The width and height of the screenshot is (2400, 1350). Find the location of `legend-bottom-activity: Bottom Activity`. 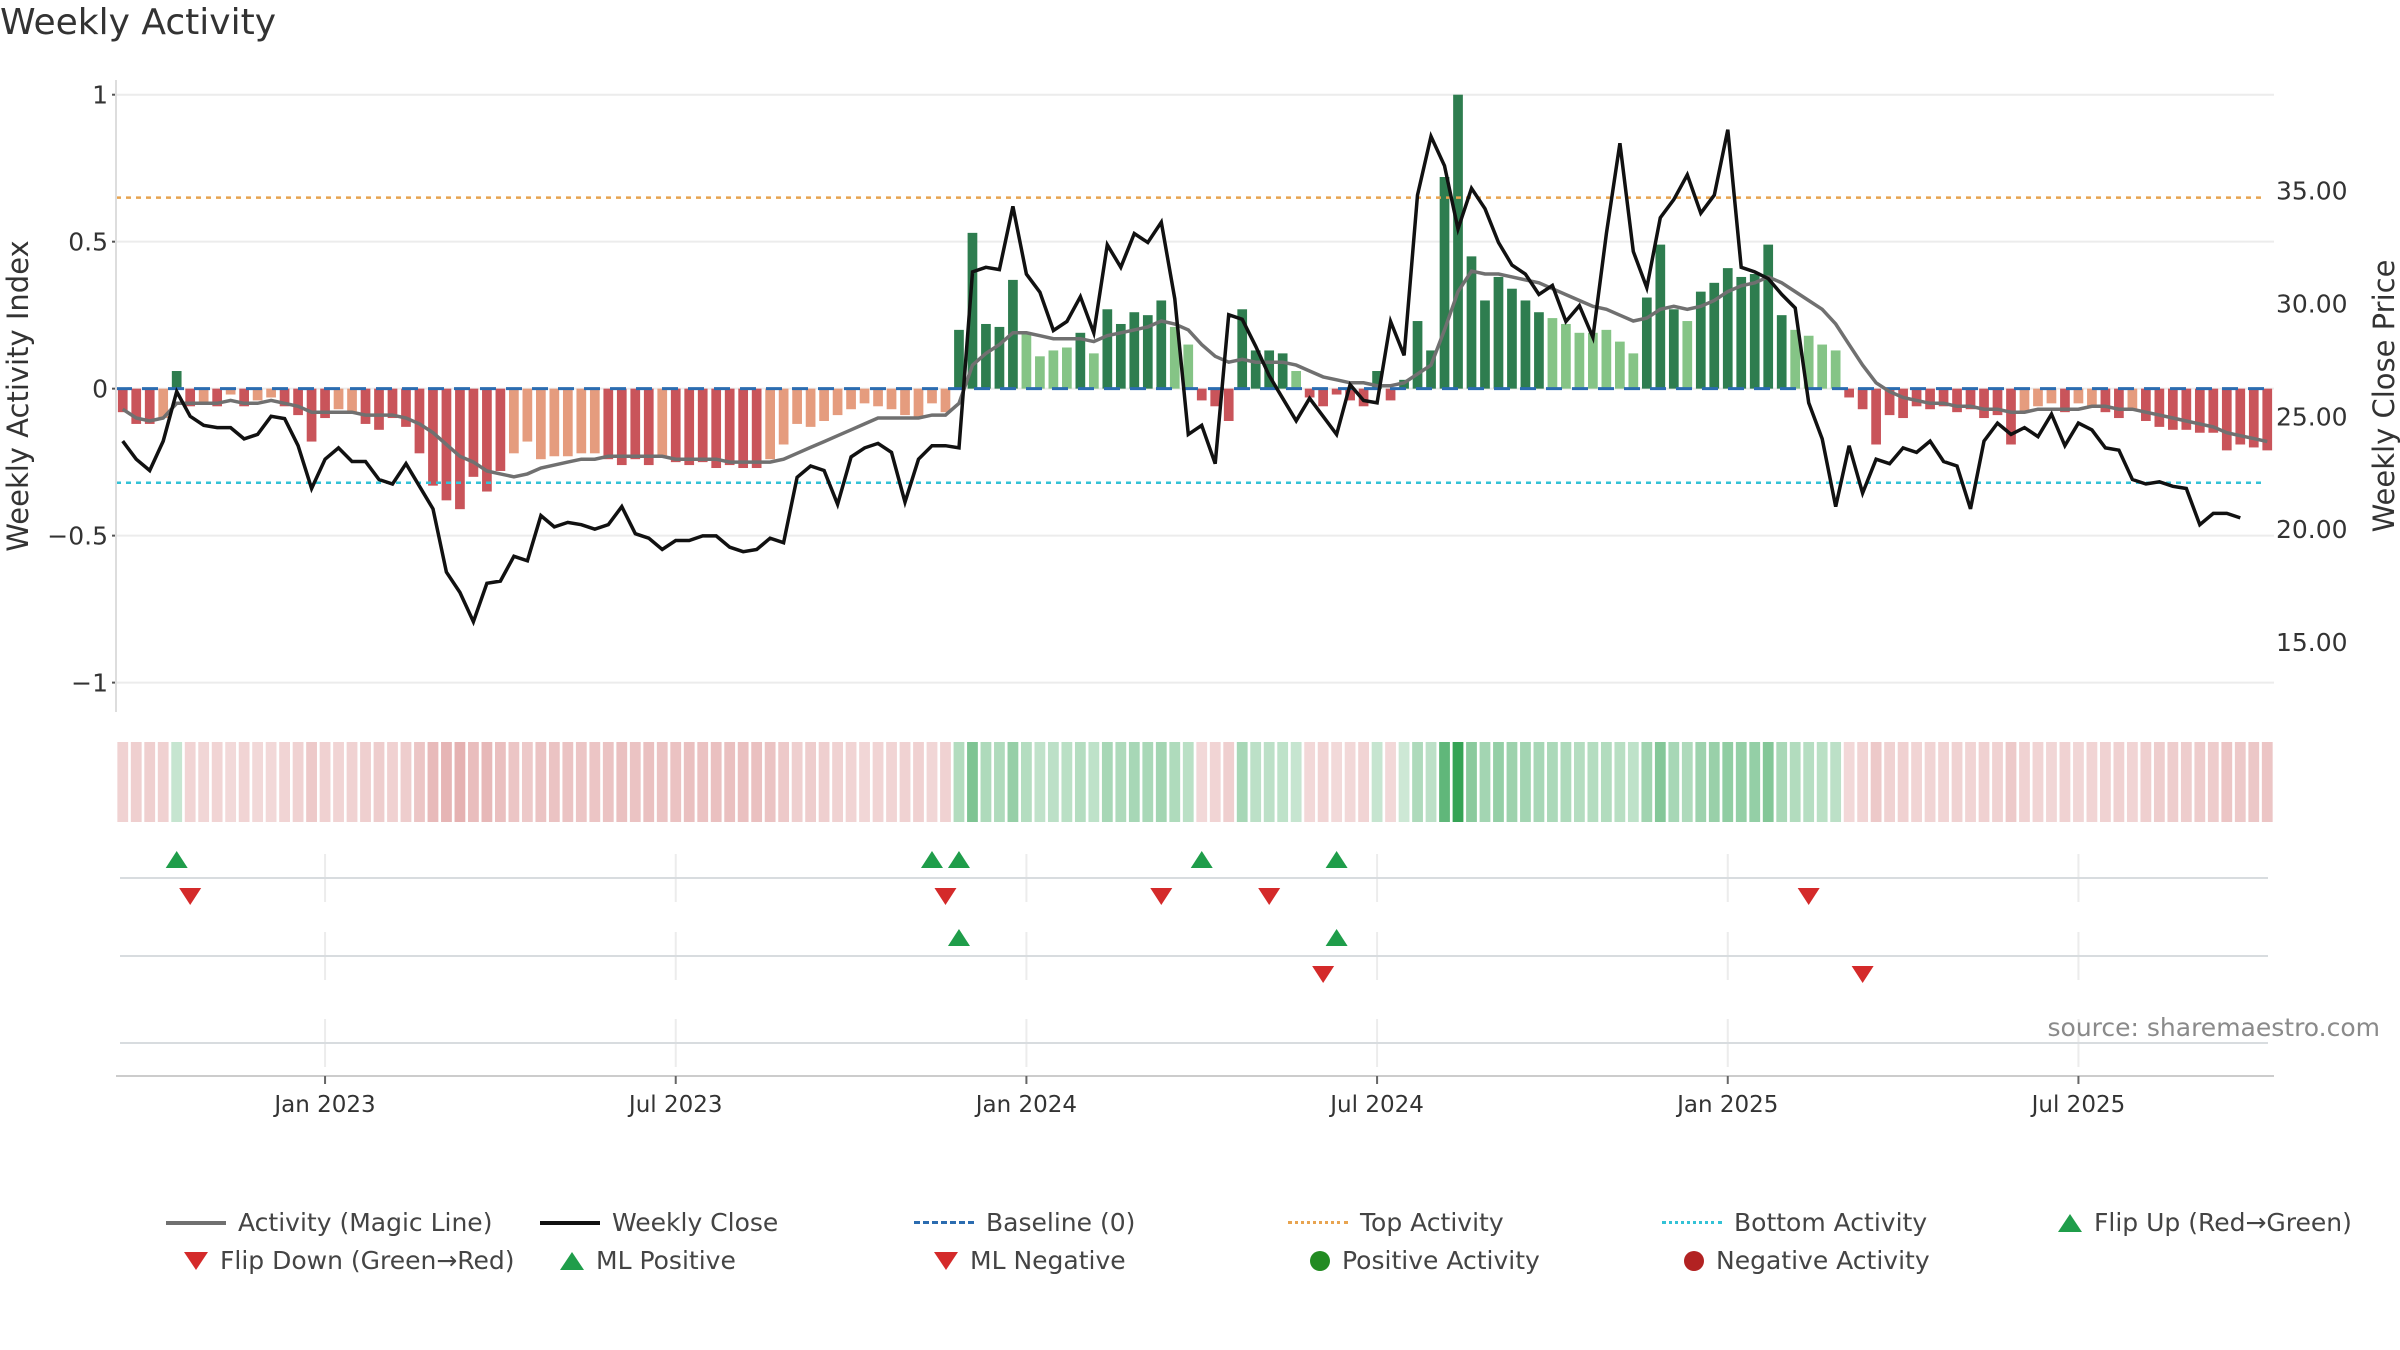

legend-bottom-activity: Bottom Activity is located at coordinates (1794, 1222).